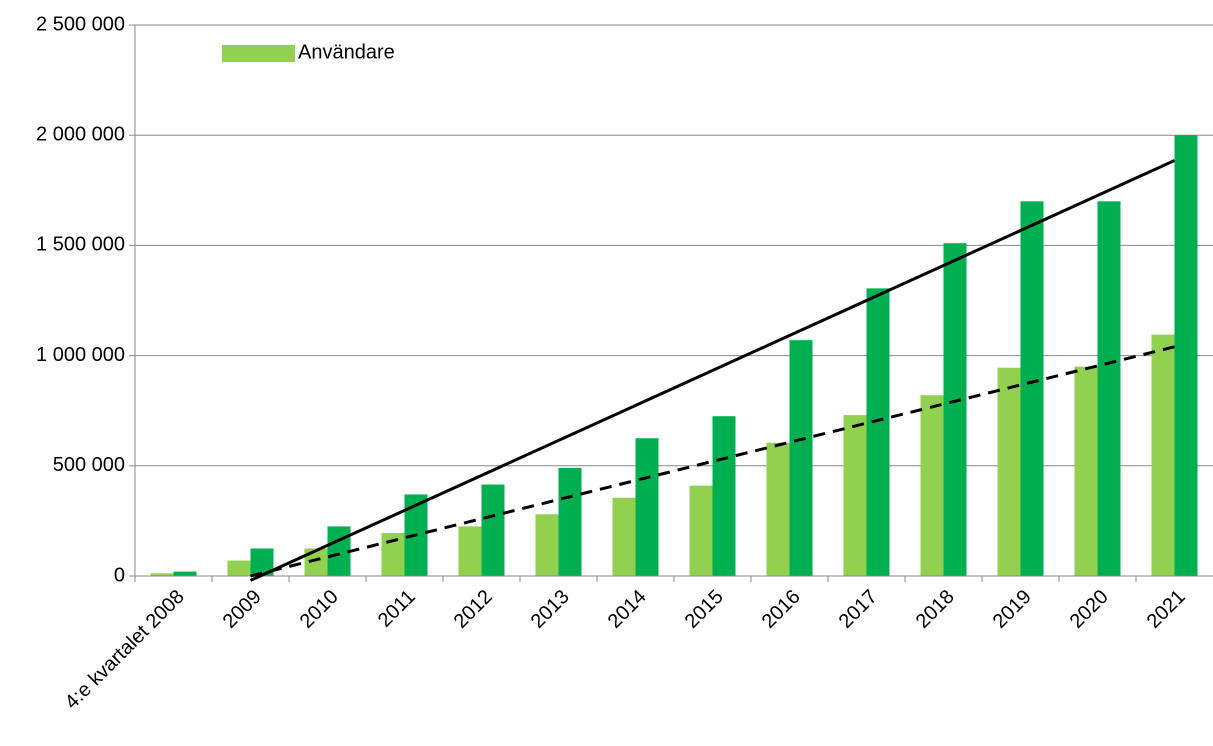  What do you see at coordinates (80, 355) in the screenshot?
I see `y-tick-label: 1 000 000` at bounding box center [80, 355].